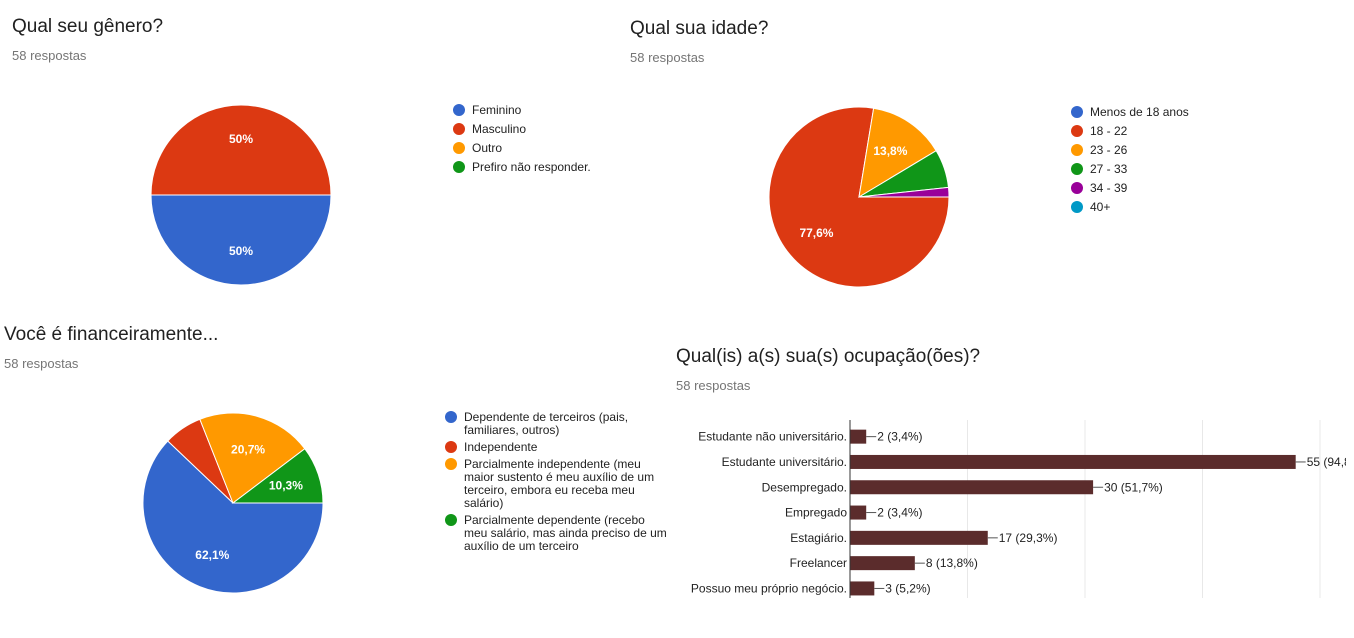  What do you see at coordinates (818, 538) in the screenshot?
I see `occupation-category-label: Estagiário.` at bounding box center [818, 538].